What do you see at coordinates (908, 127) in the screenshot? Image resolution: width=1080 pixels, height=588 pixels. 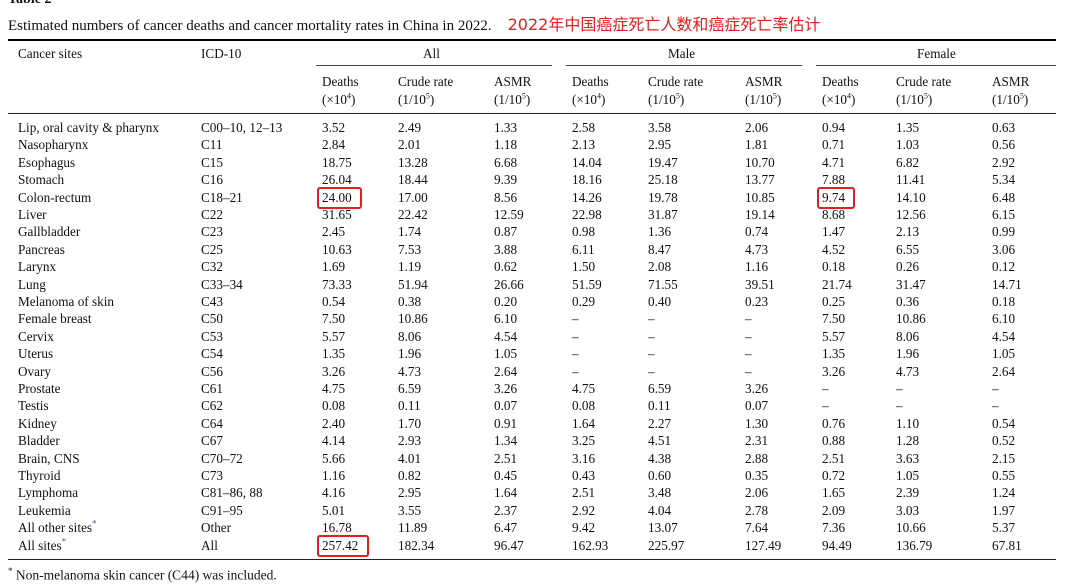 I see `cell-value: 1.35` at bounding box center [908, 127].